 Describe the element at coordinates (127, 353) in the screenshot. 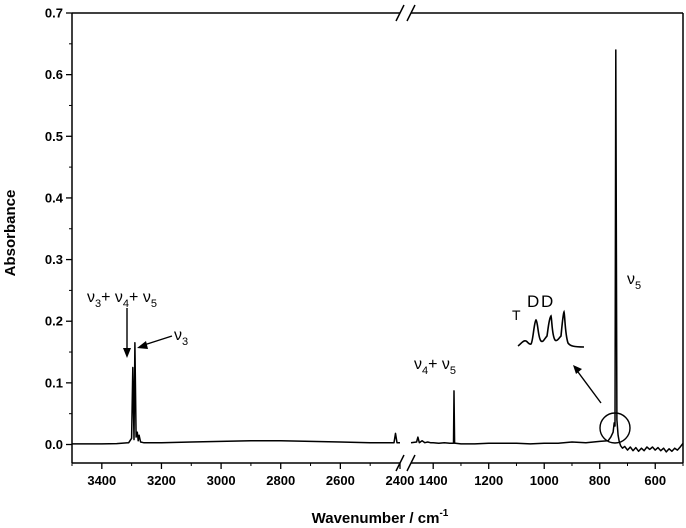

I see `arrow-combination-band-head` at that location.